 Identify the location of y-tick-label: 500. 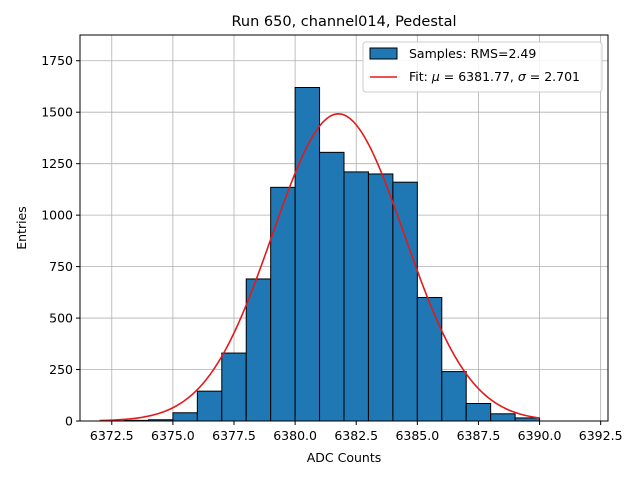
(61, 318).